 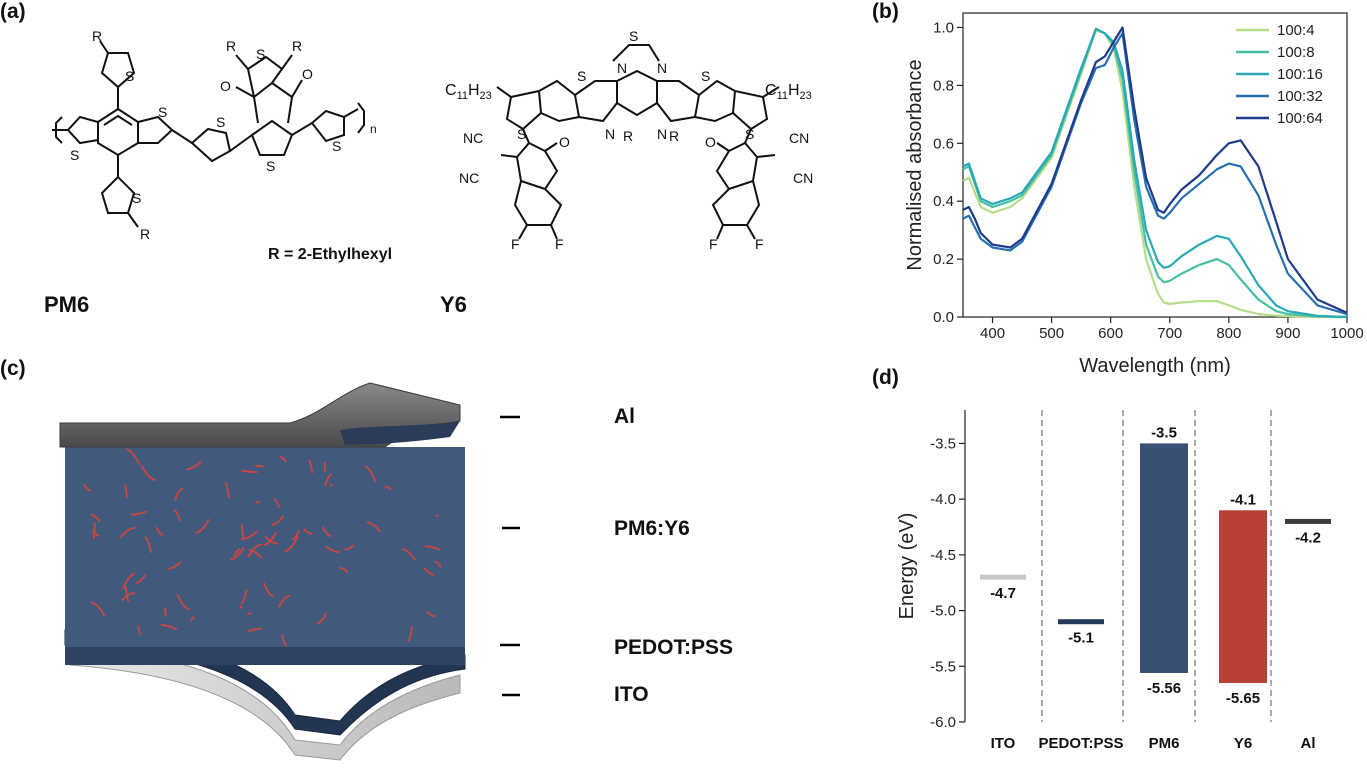 What do you see at coordinates (1300, 74) in the screenshot?
I see `legend-entry: 100:16` at bounding box center [1300, 74].